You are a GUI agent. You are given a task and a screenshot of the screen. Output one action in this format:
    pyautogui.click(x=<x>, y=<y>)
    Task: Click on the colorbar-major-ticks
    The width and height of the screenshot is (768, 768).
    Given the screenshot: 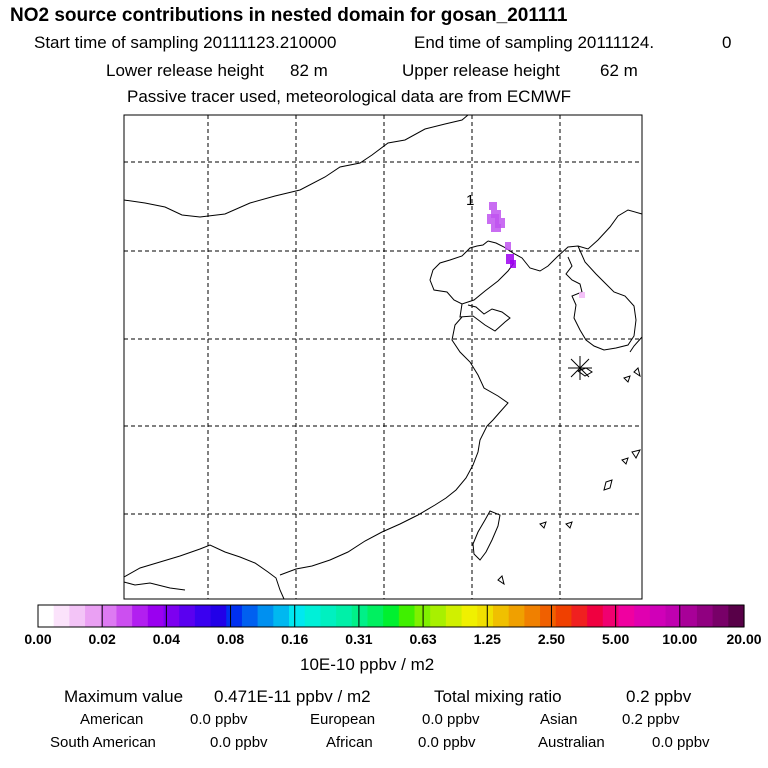 What is the action you would take?
    pyautogui.click(x=391, y=616)
    